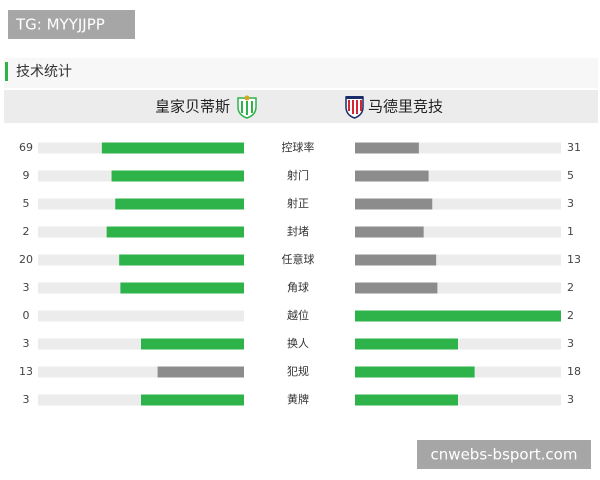 This screenshot has width=600, height=480. Describe the element at coordinates (574, 147) in the screenshot. I see `away-value: 31` at that location.